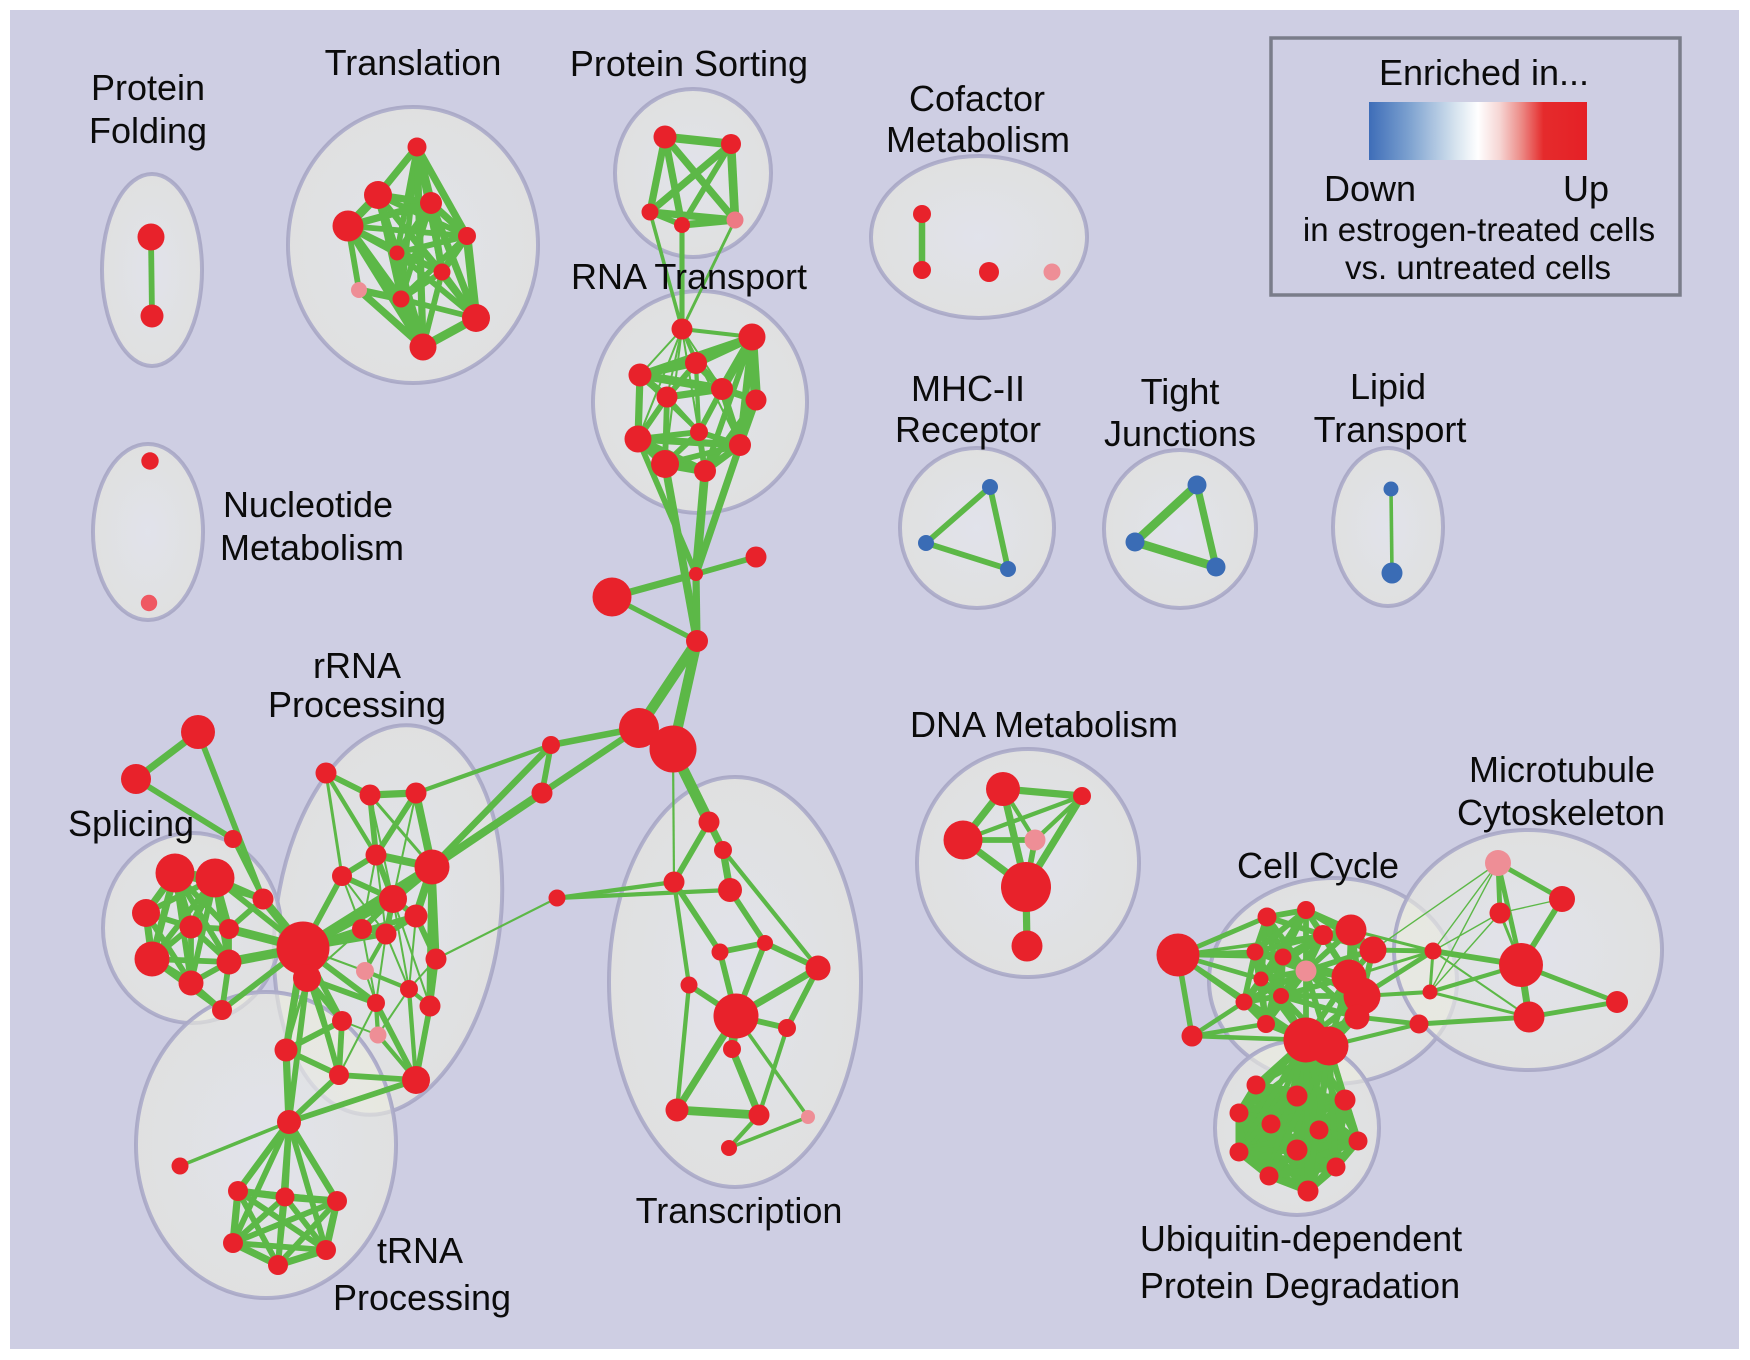 This screenshot has width=1750, height=1360. What do you see at coordinates (1479, 229) in the screenshot?
I see `svg-text: in estrogen-treated cells` at bounding box center [1479, 229].